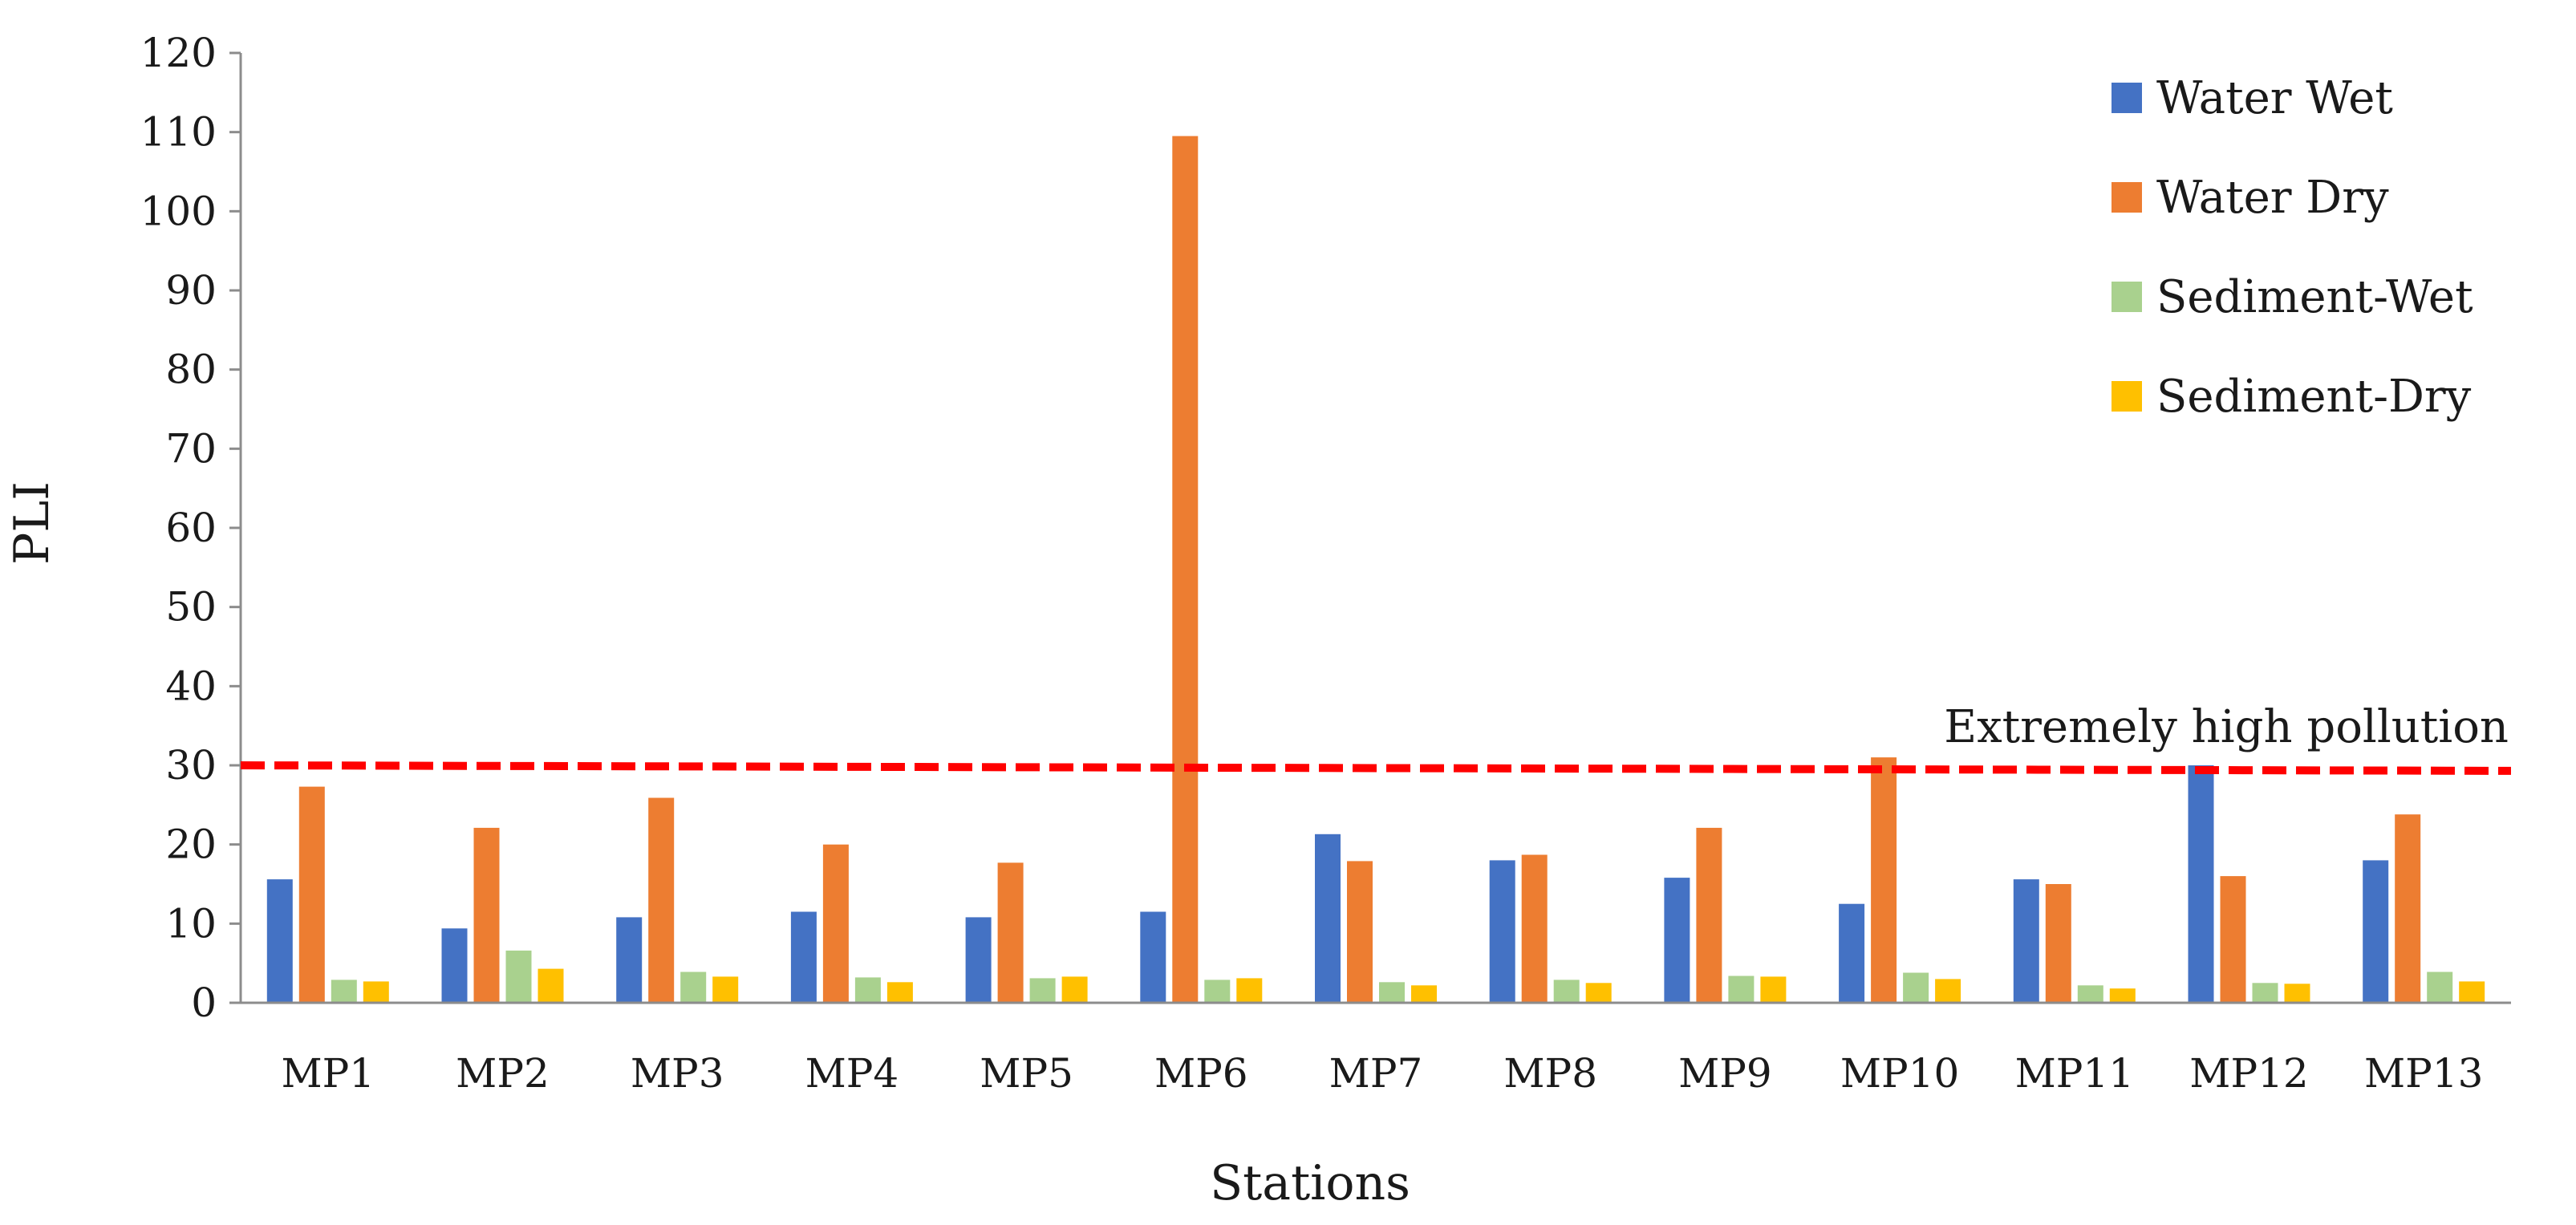 This screenshot has height=1225, width=2576. What do you see at coordinates (1852, 953) in the screenshot?
I see `bar-water-wet-mp10` at bounding box center [1852, 953].